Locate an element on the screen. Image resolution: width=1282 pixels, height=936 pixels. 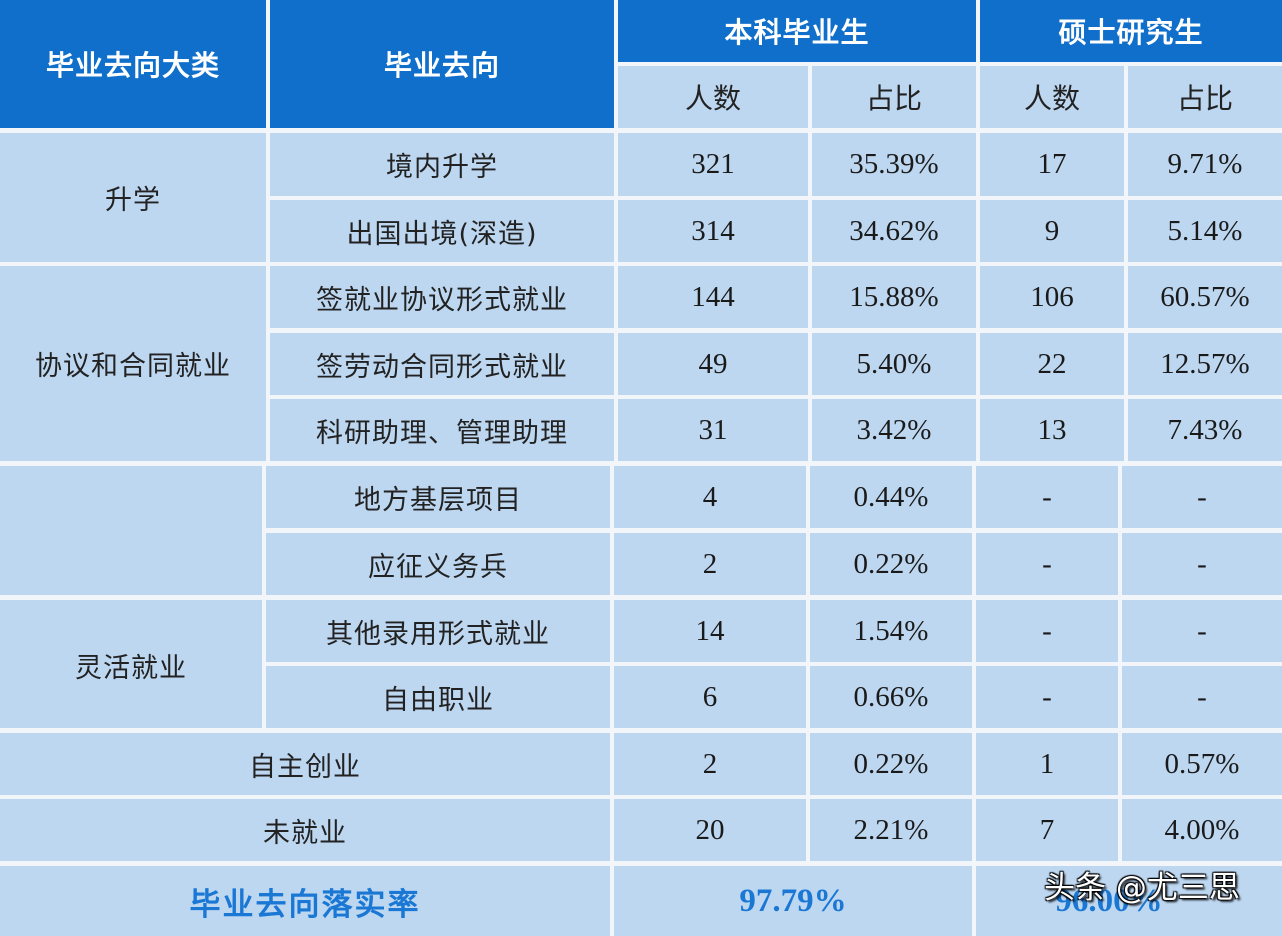
row-master-count: 13 is located at coordinates (1052, 430).